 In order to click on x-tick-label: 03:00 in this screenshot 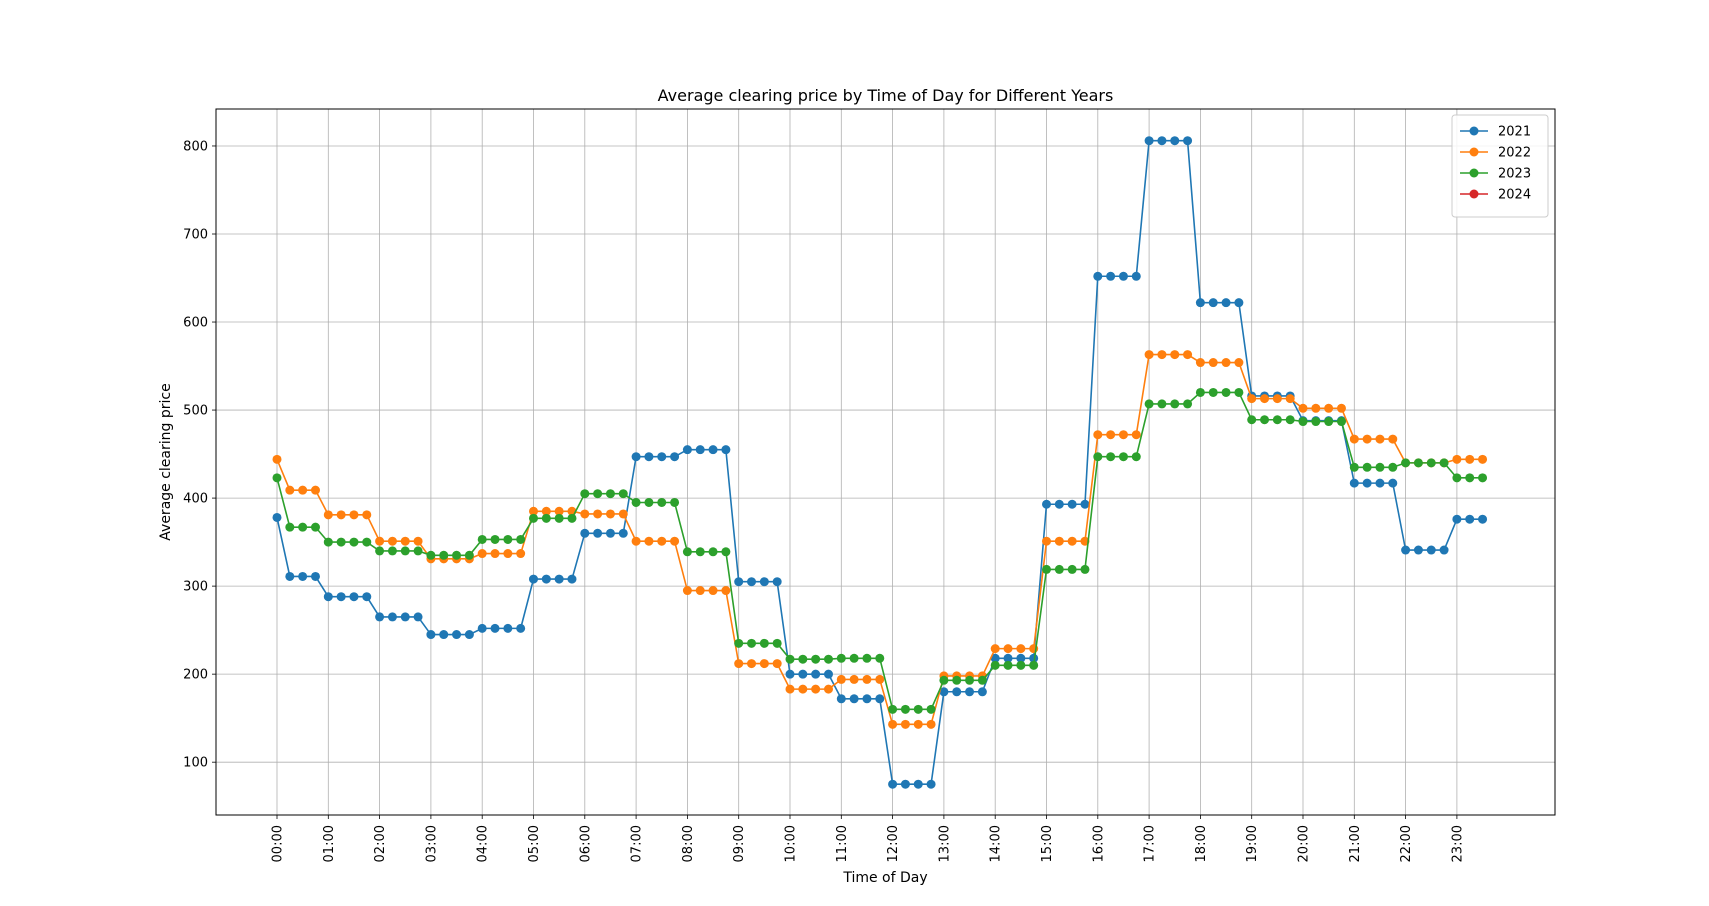, I will do `click(431, 843)`.